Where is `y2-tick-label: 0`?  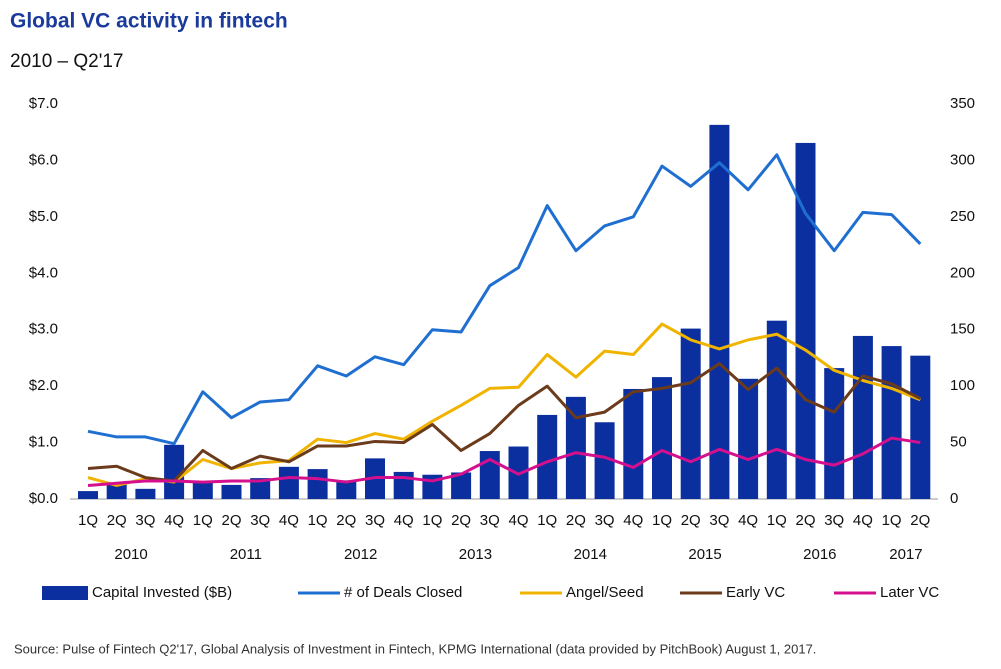 y2-tick-label: 0 is located at coordinates (954, 498).